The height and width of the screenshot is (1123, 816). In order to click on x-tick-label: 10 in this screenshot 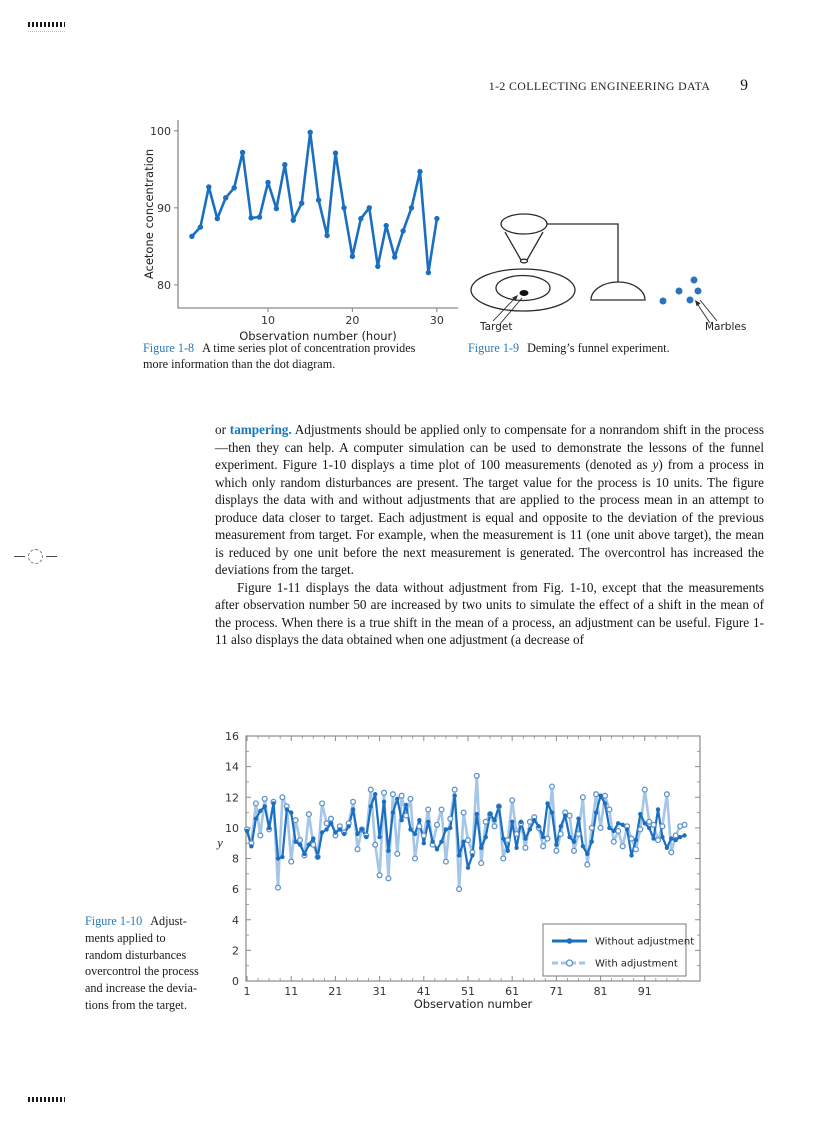, I will do `click(268, 320)`.